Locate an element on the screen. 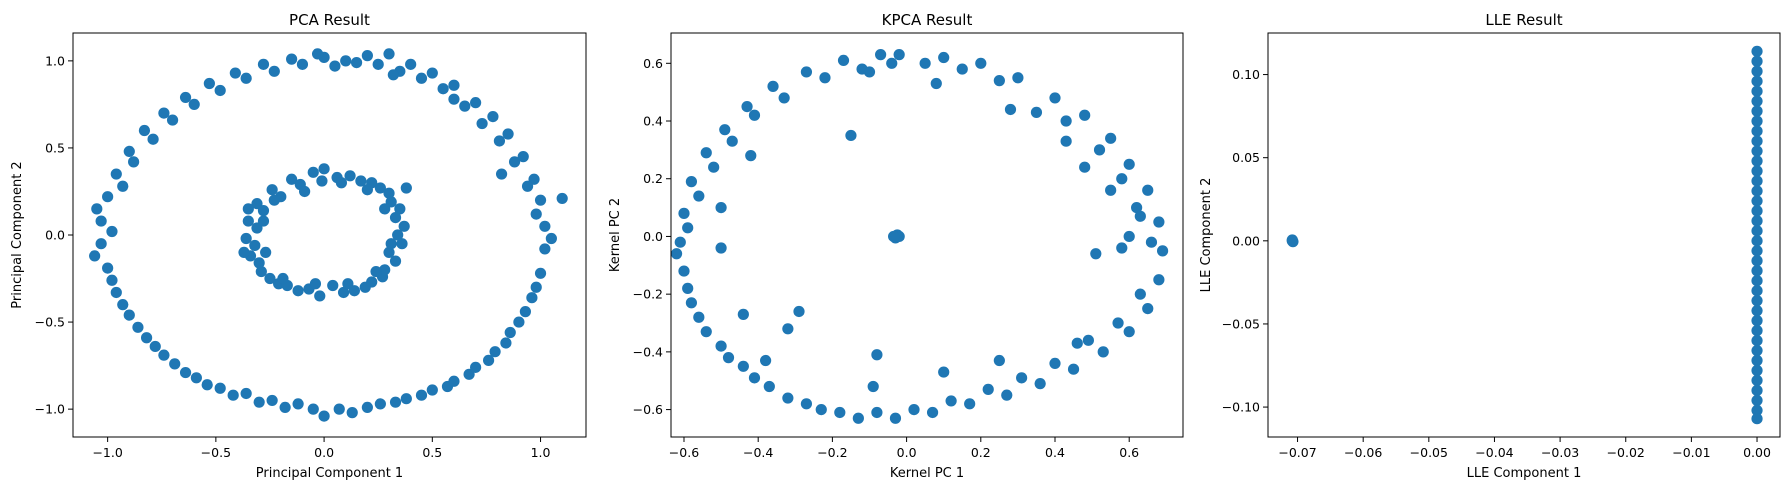 The height and width of the screenshot is (490, 1790). x-tick-label: −0.5 is located at coordinates (216, 452).